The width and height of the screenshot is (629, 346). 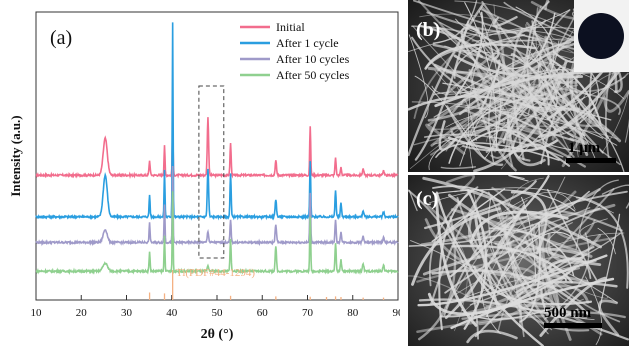 I want to click on reference-label: Ti(PDF#44-1294), so click(x=215, y=273).